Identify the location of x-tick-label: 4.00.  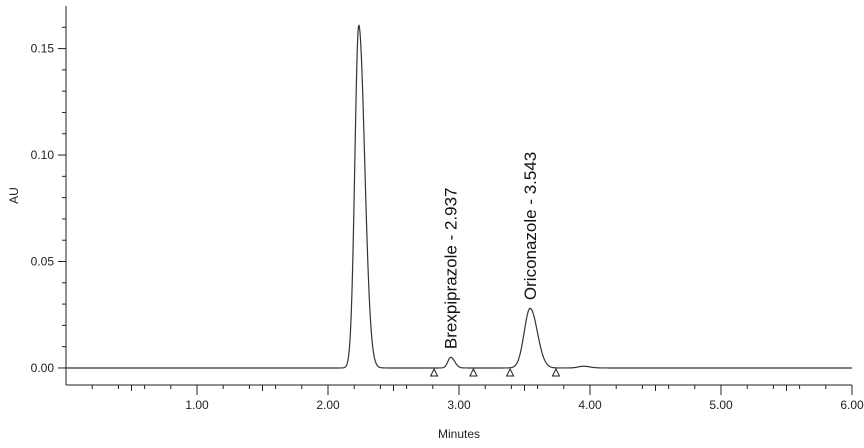
(590, 405).